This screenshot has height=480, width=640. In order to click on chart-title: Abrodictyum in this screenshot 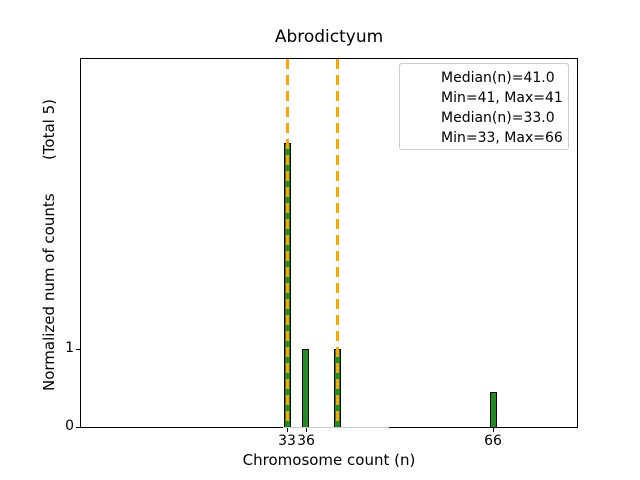, I will do `click(329, 37)`.